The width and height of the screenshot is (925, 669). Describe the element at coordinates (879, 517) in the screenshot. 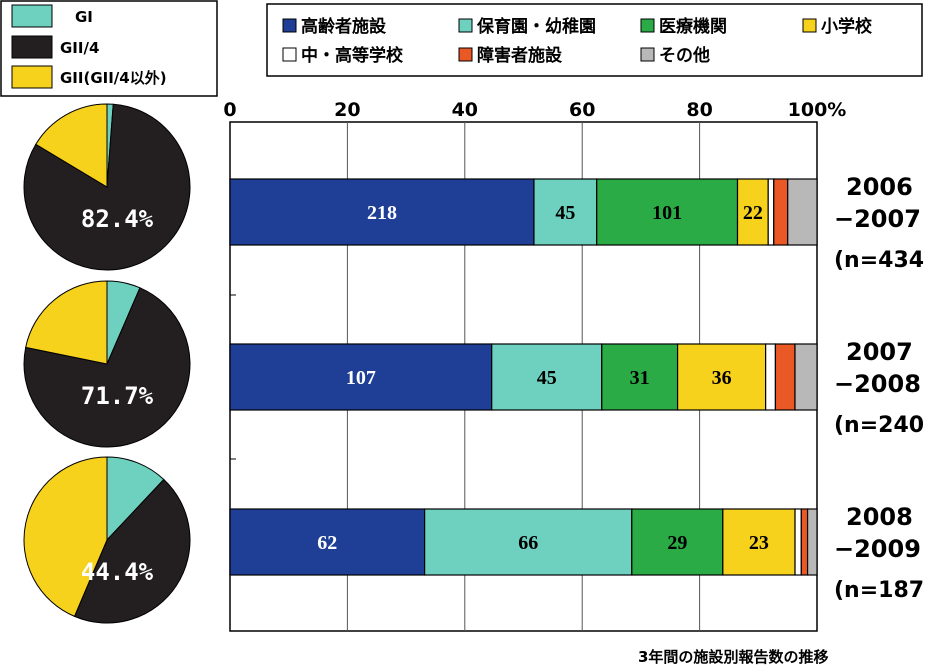

I see `category-period-start: 2008` at that location.